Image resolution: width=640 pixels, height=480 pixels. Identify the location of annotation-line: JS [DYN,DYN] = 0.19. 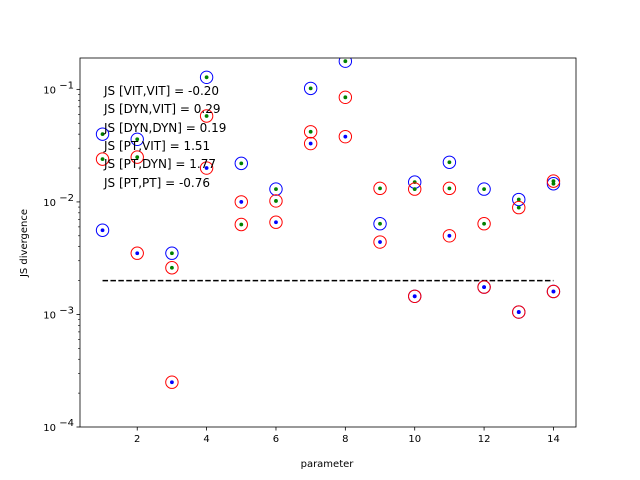
(164, 128).